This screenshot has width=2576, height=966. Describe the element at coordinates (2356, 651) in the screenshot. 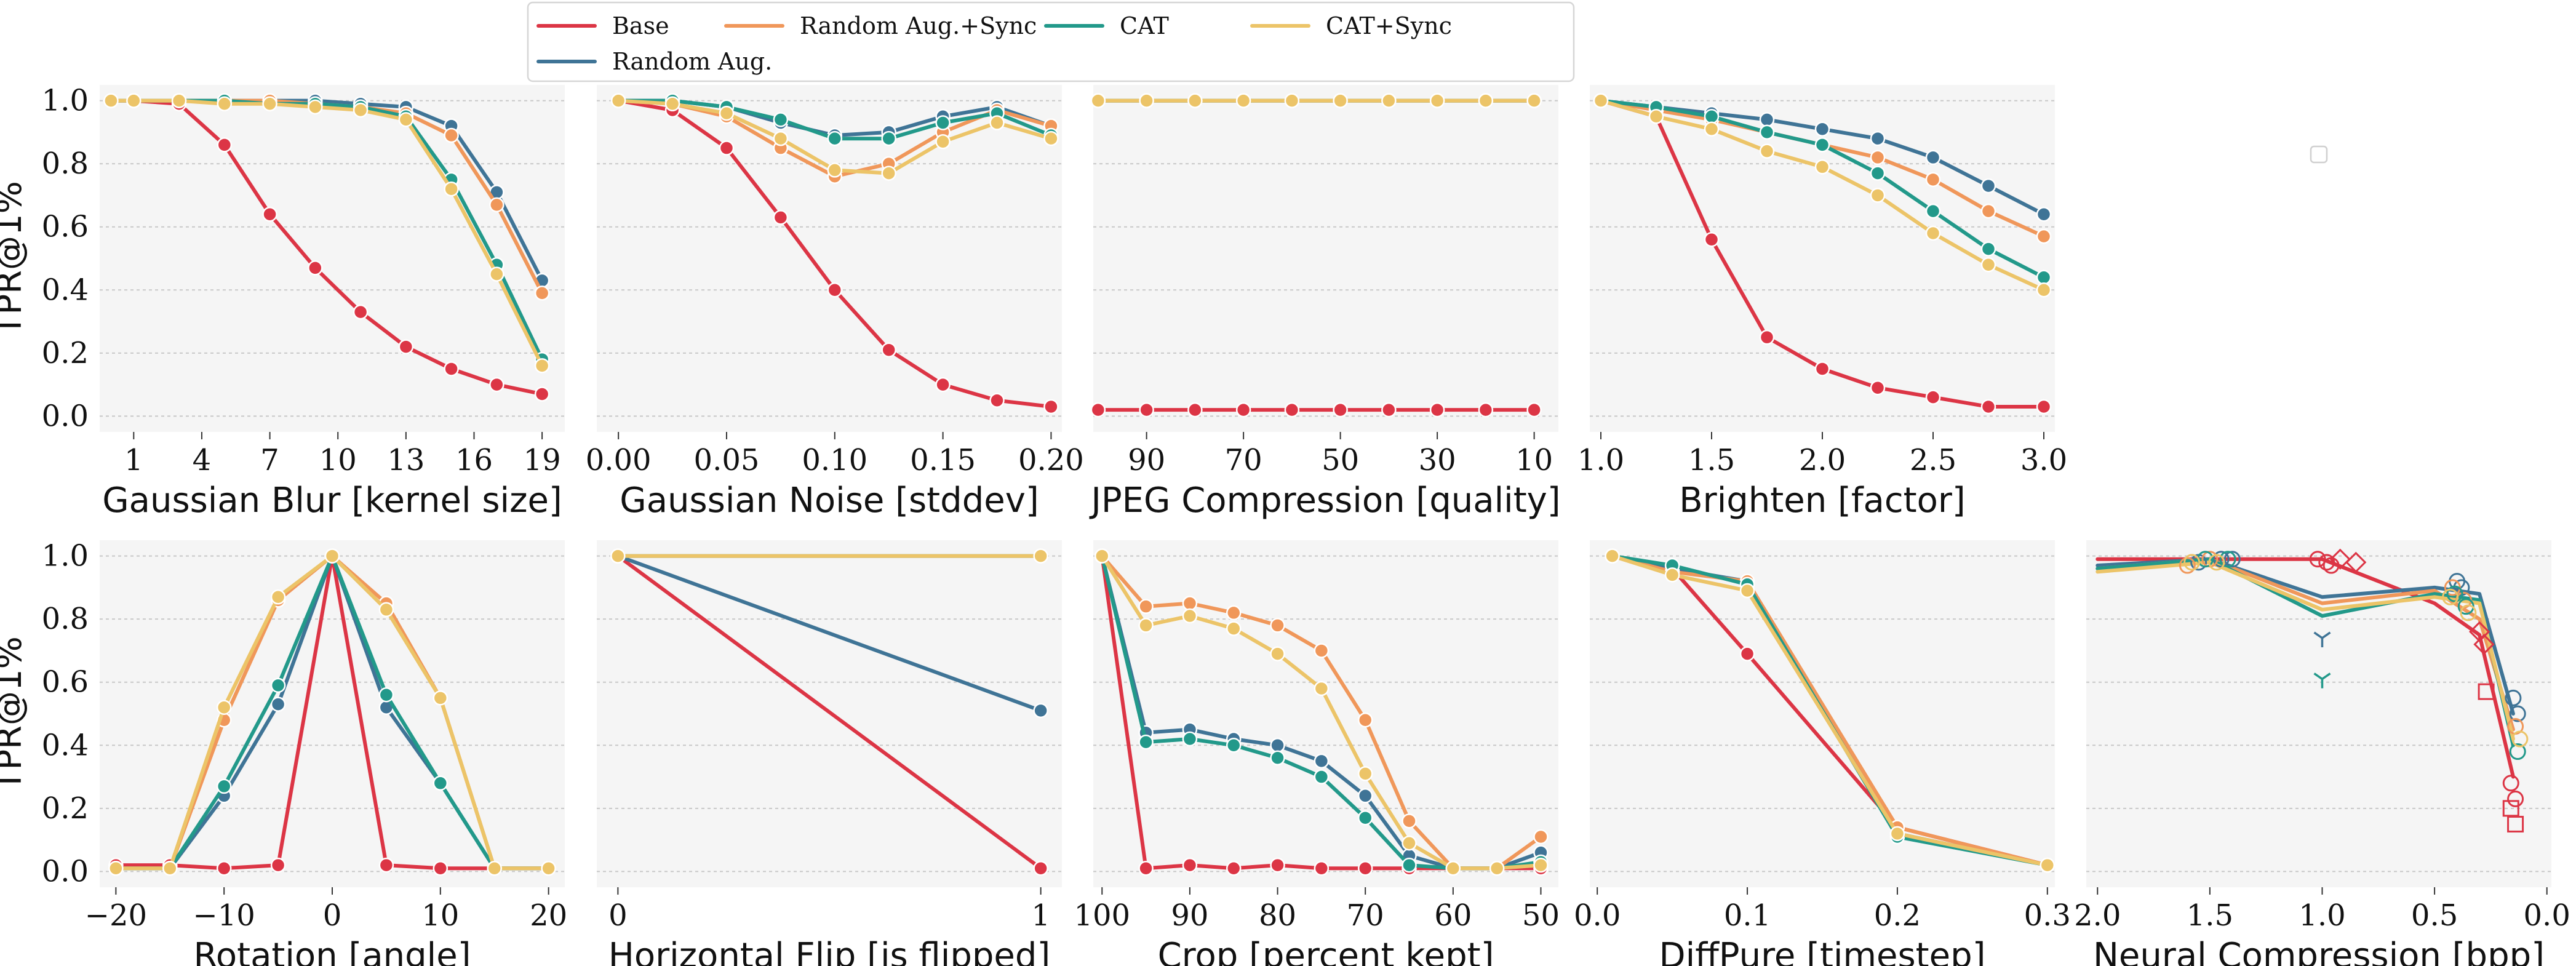

I see `markers-cat-sync` at that location.